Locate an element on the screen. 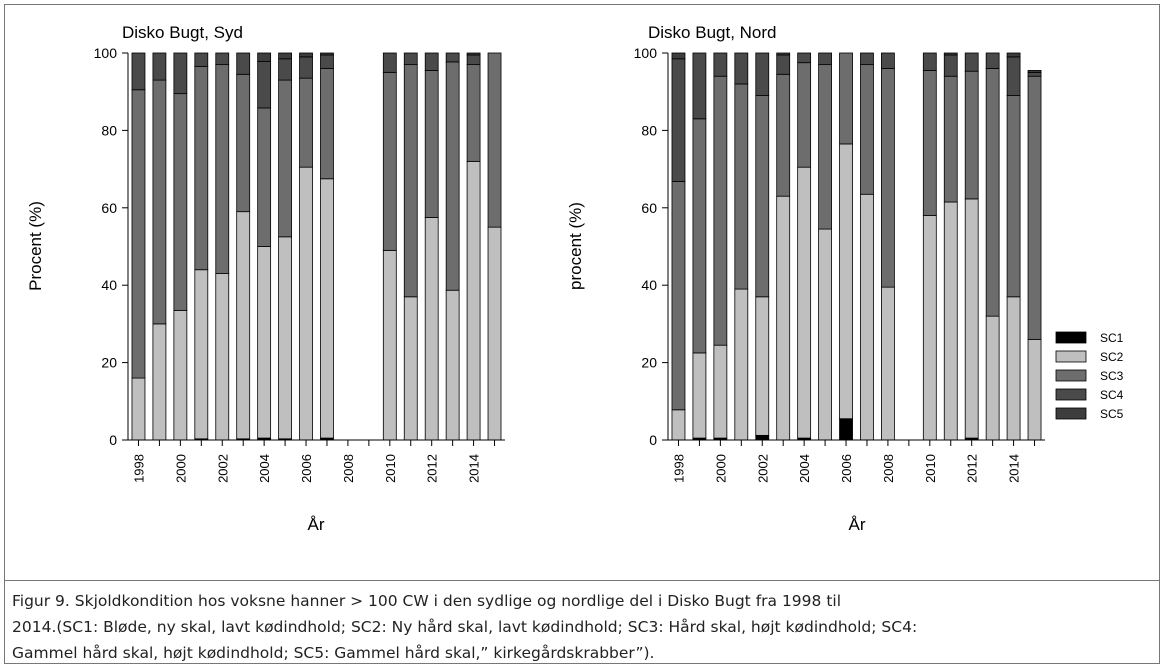  legend-swatch-sc4 is located at coordinates (1071, 394).